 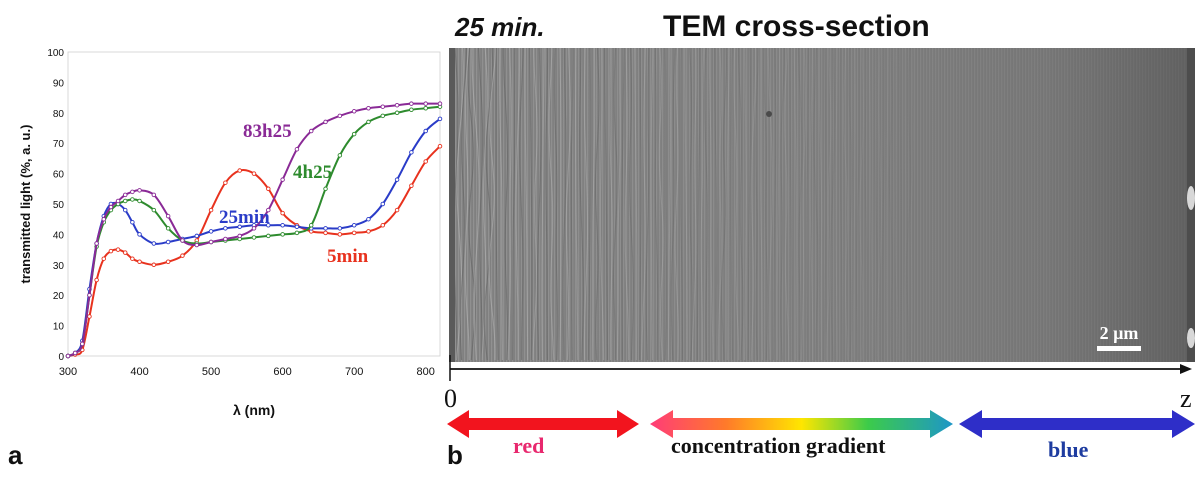 I want to click on y-tick-labels: 0 10 20 30 40 50 60 70 80 90 100, so click(x=55, y=205).